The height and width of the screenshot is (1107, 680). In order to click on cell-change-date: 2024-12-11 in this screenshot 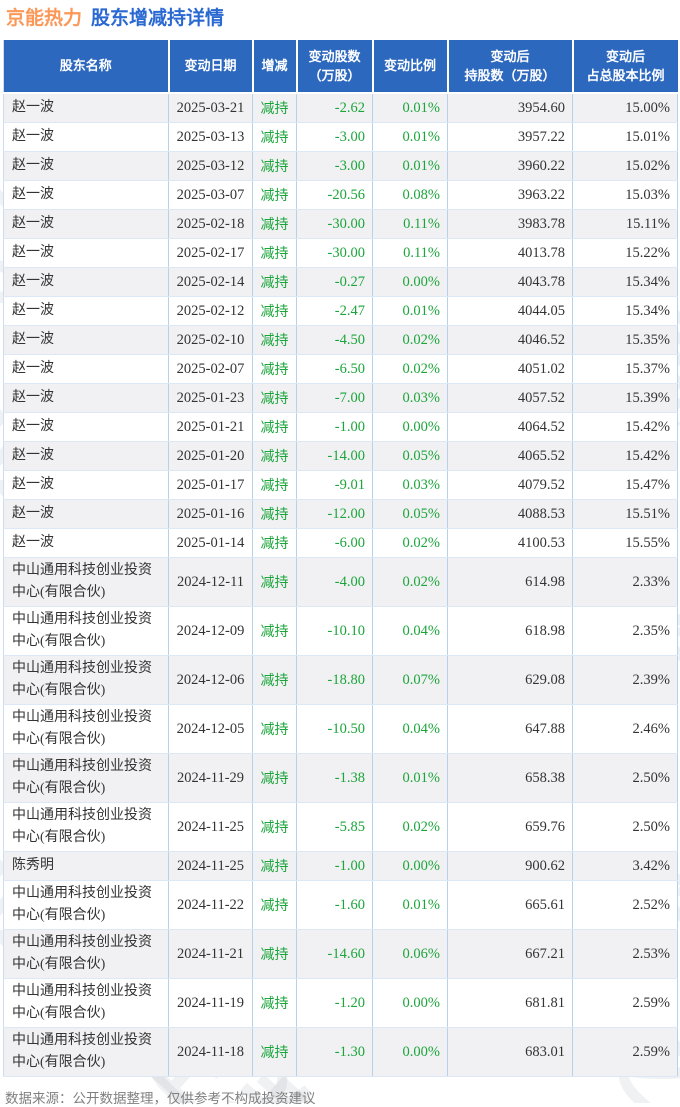, I will do `click(210, 582)`.